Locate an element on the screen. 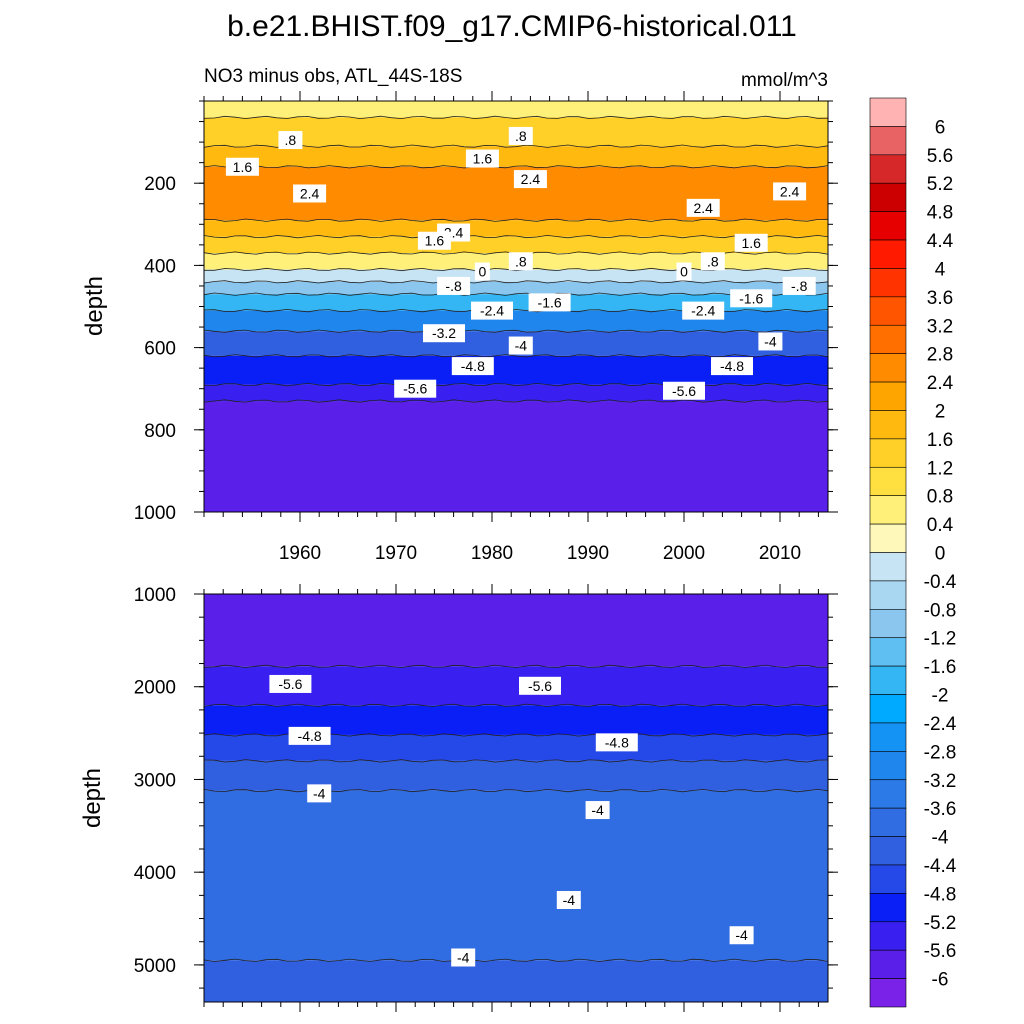 This screenshot has height=1024, width=1024. contour-label-text: -.8 is located at coordinates (799, 286).